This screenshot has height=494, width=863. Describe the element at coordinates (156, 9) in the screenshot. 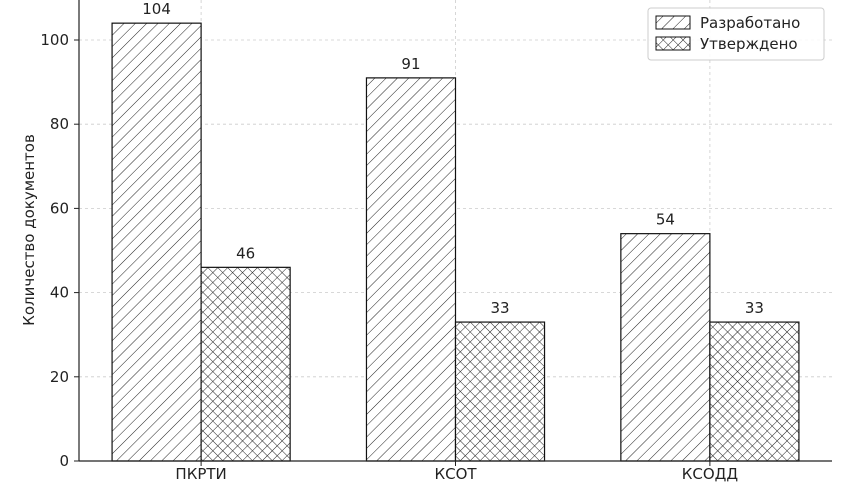

I see `data-label: 104` at that location.